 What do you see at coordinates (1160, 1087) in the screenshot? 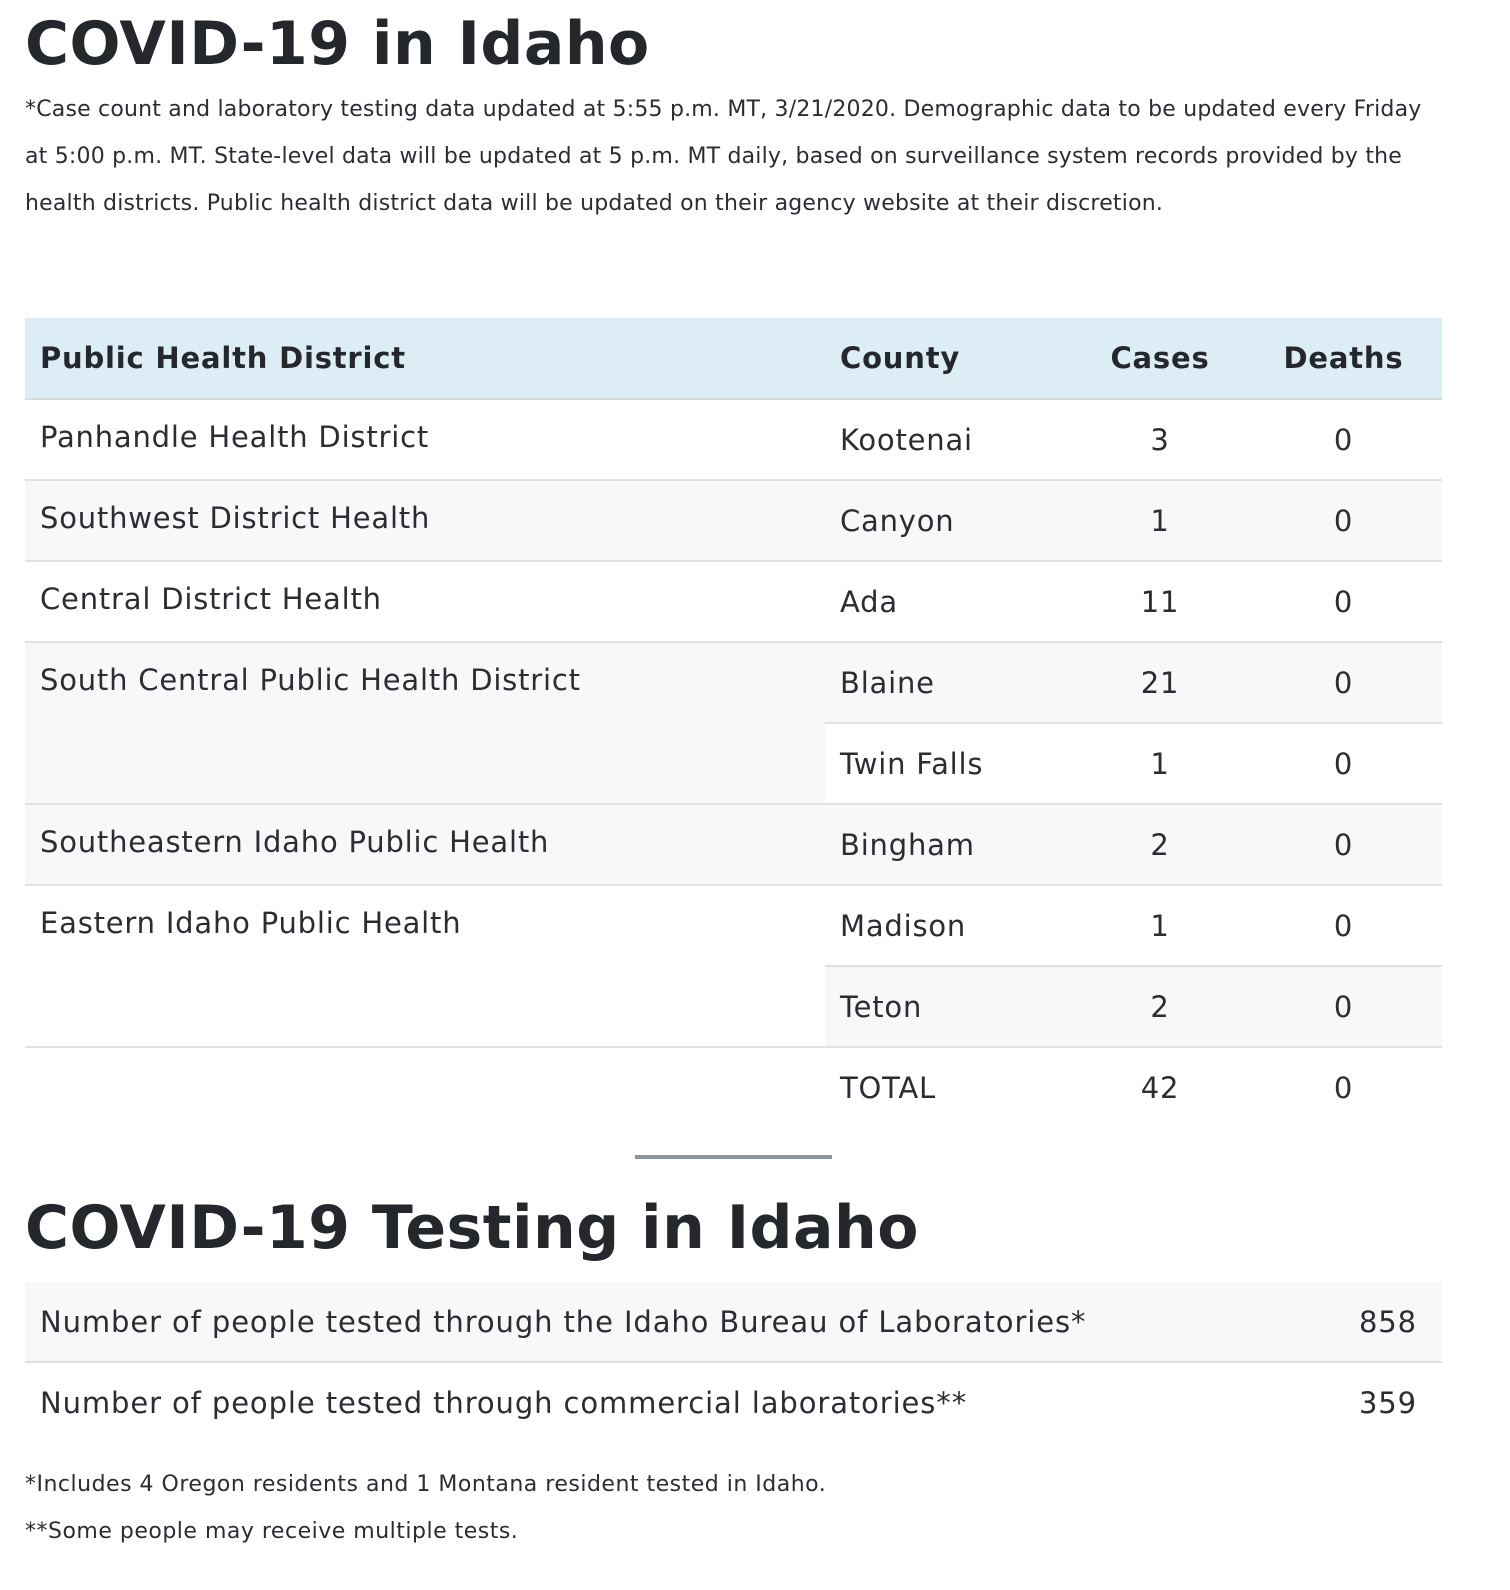
I see `total-cases: 42` at bounding box center [1160, 1087].